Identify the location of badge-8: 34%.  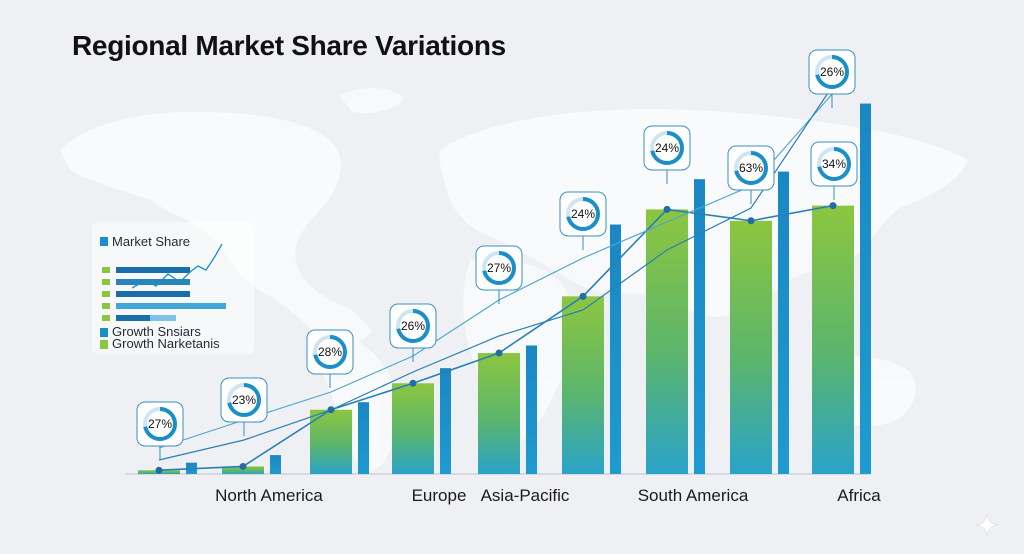
(834, 170).